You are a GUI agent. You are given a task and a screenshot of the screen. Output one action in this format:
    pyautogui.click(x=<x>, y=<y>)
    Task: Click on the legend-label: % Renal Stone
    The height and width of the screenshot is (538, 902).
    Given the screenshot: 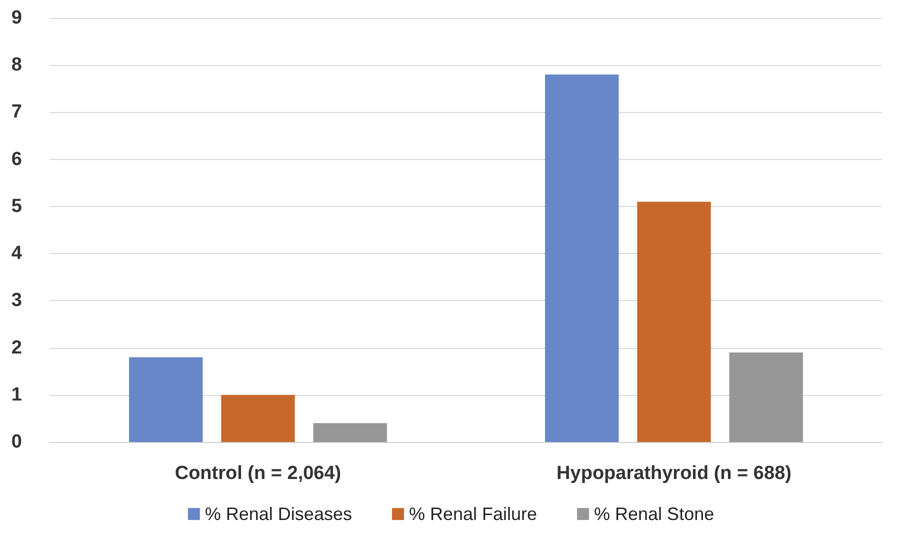 What is the action you would take?
    pyautogui.click(x=654, y=514)
    